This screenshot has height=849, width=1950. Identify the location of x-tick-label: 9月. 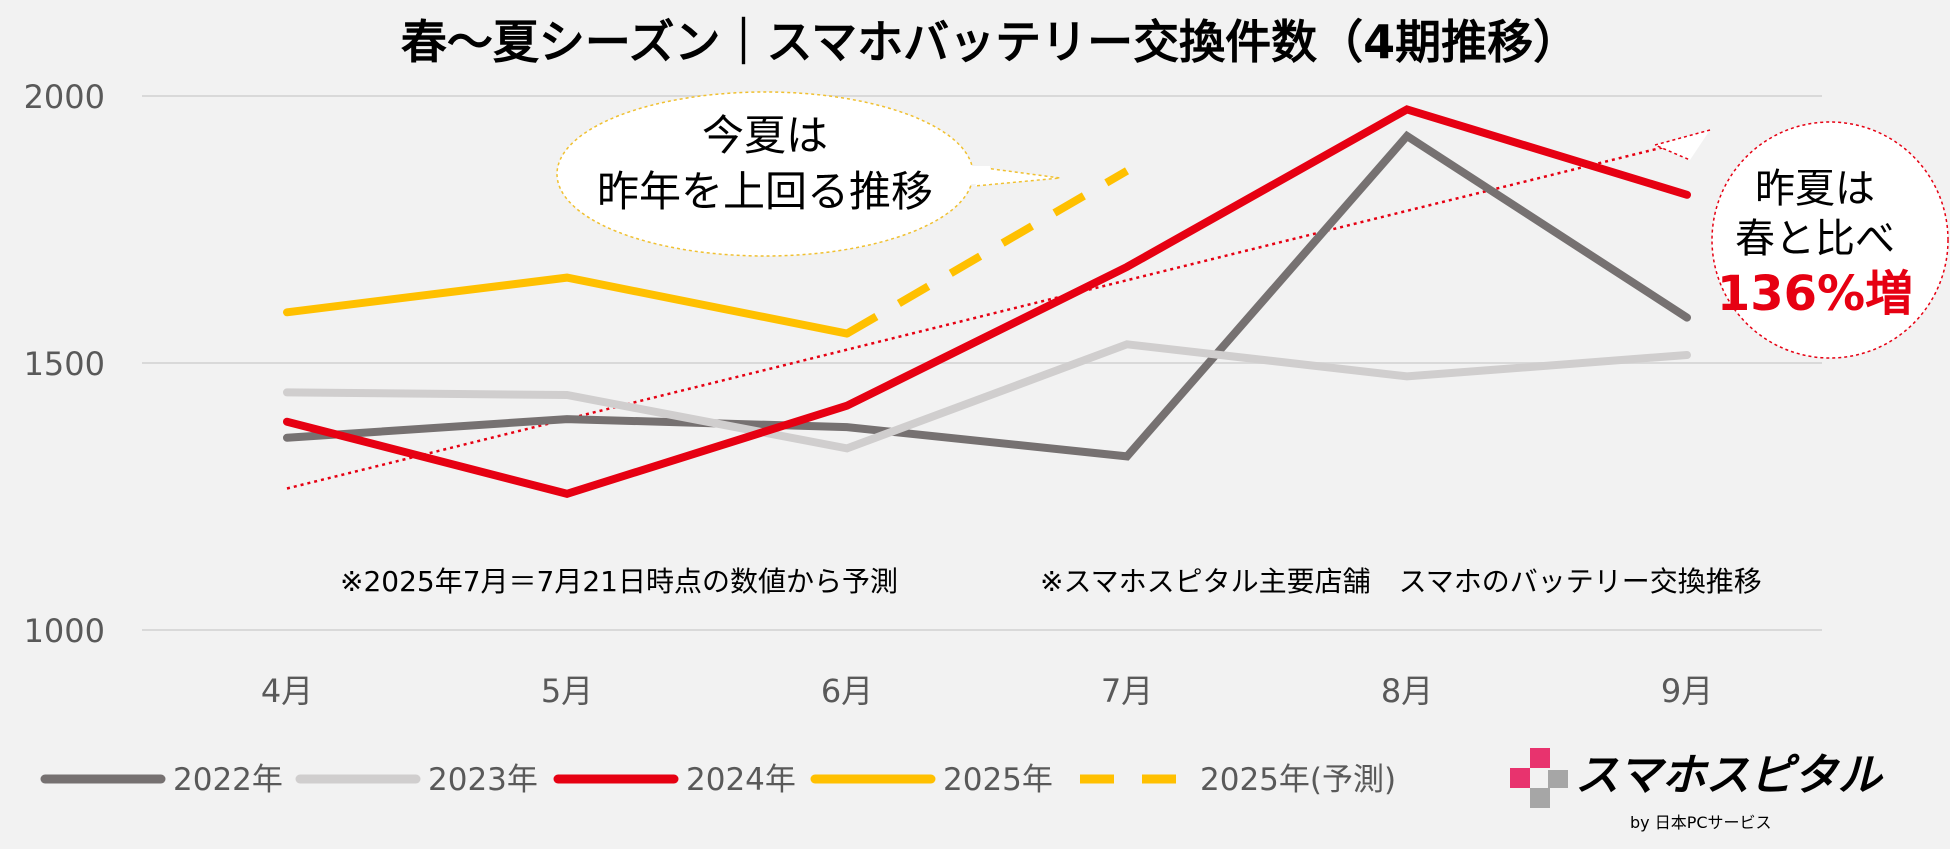
(1687, 691).